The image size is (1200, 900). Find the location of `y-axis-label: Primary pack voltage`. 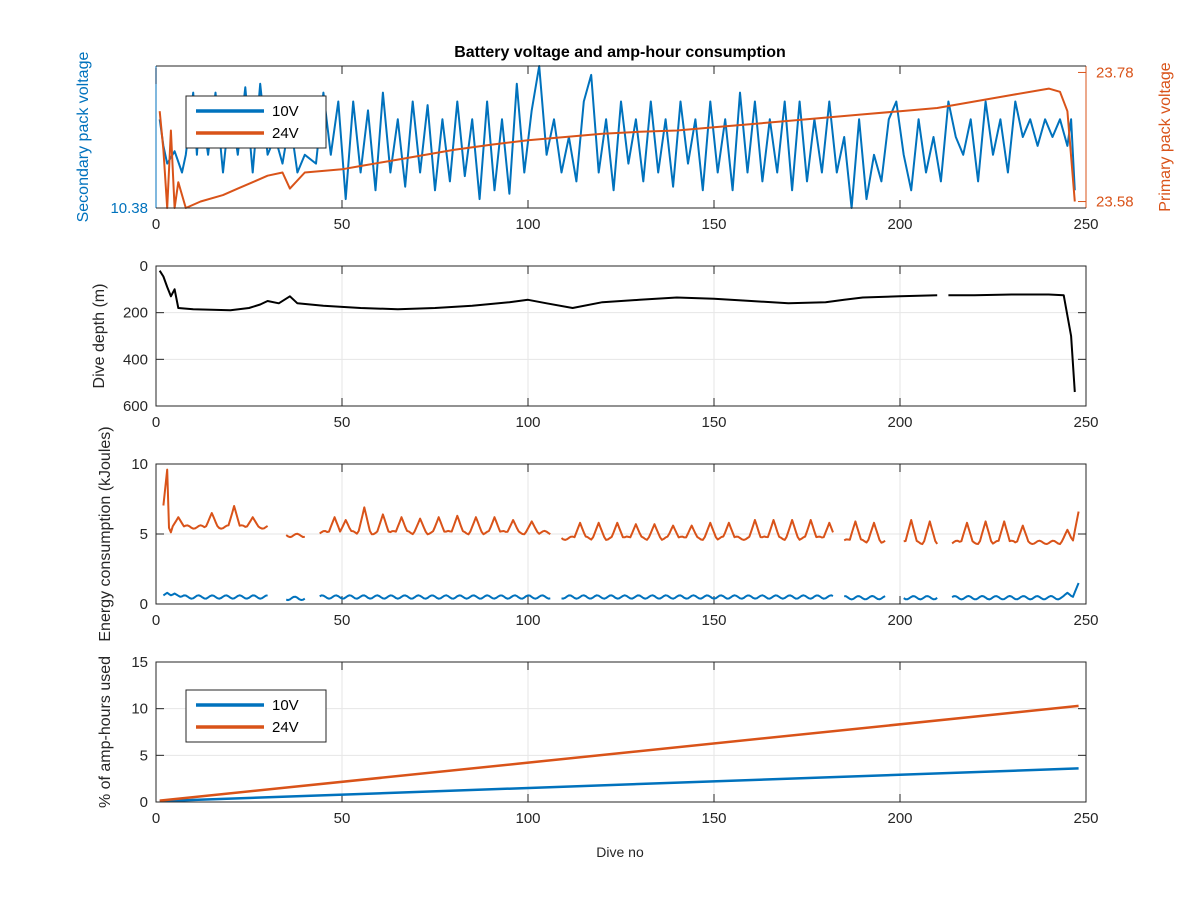

y-axis-label: Primary pack voltage is located at coordinates (1165, 136).